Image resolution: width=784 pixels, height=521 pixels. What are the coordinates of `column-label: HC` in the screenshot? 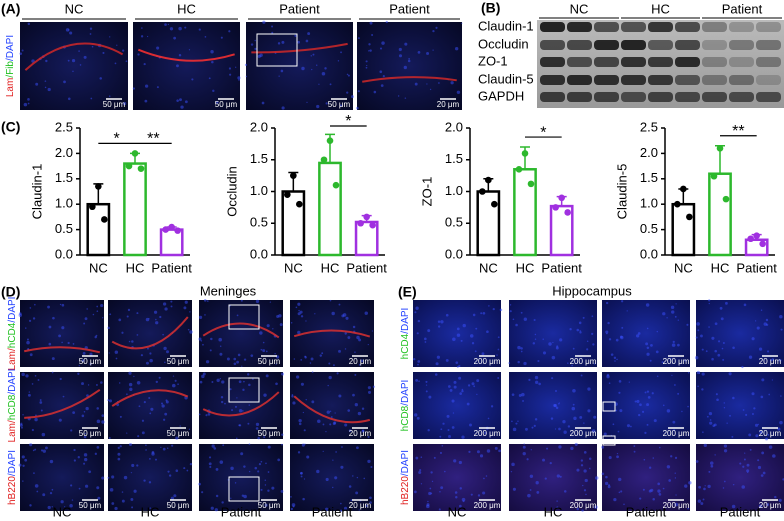 It's located at (553, 511).